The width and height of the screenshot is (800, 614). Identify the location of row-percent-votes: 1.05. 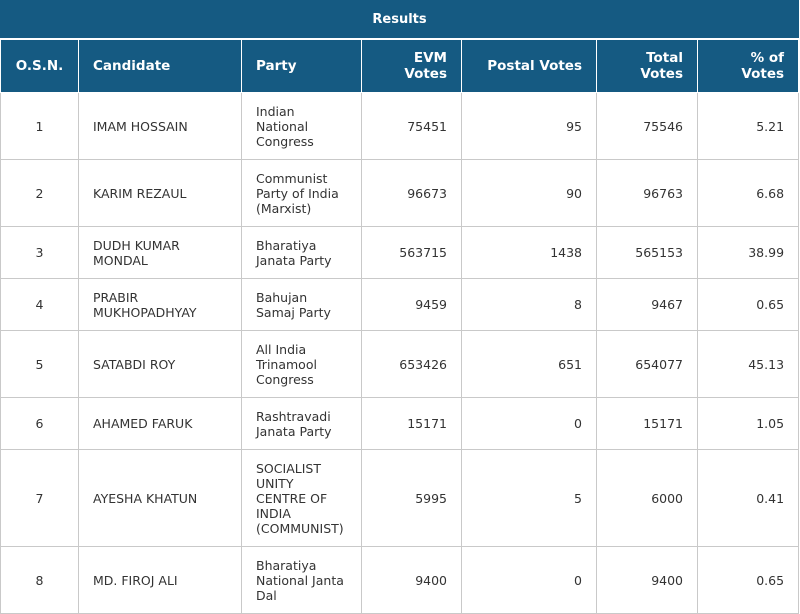
(748, 423).